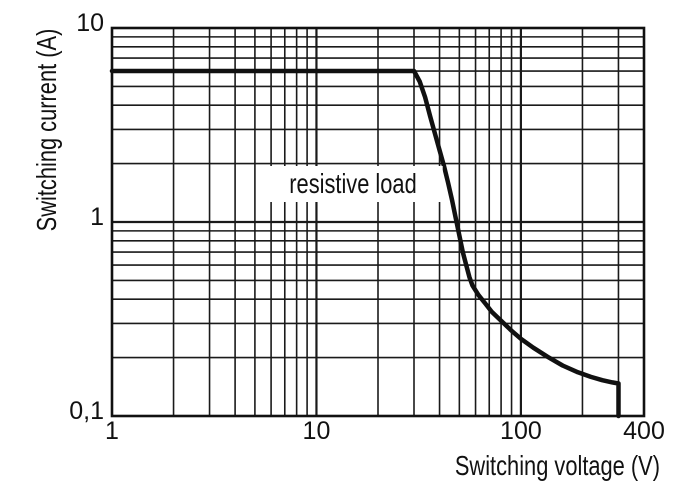 This screenshot has width=697, height=496. I want to click on x-tick-label: 100, so click(521, 431).